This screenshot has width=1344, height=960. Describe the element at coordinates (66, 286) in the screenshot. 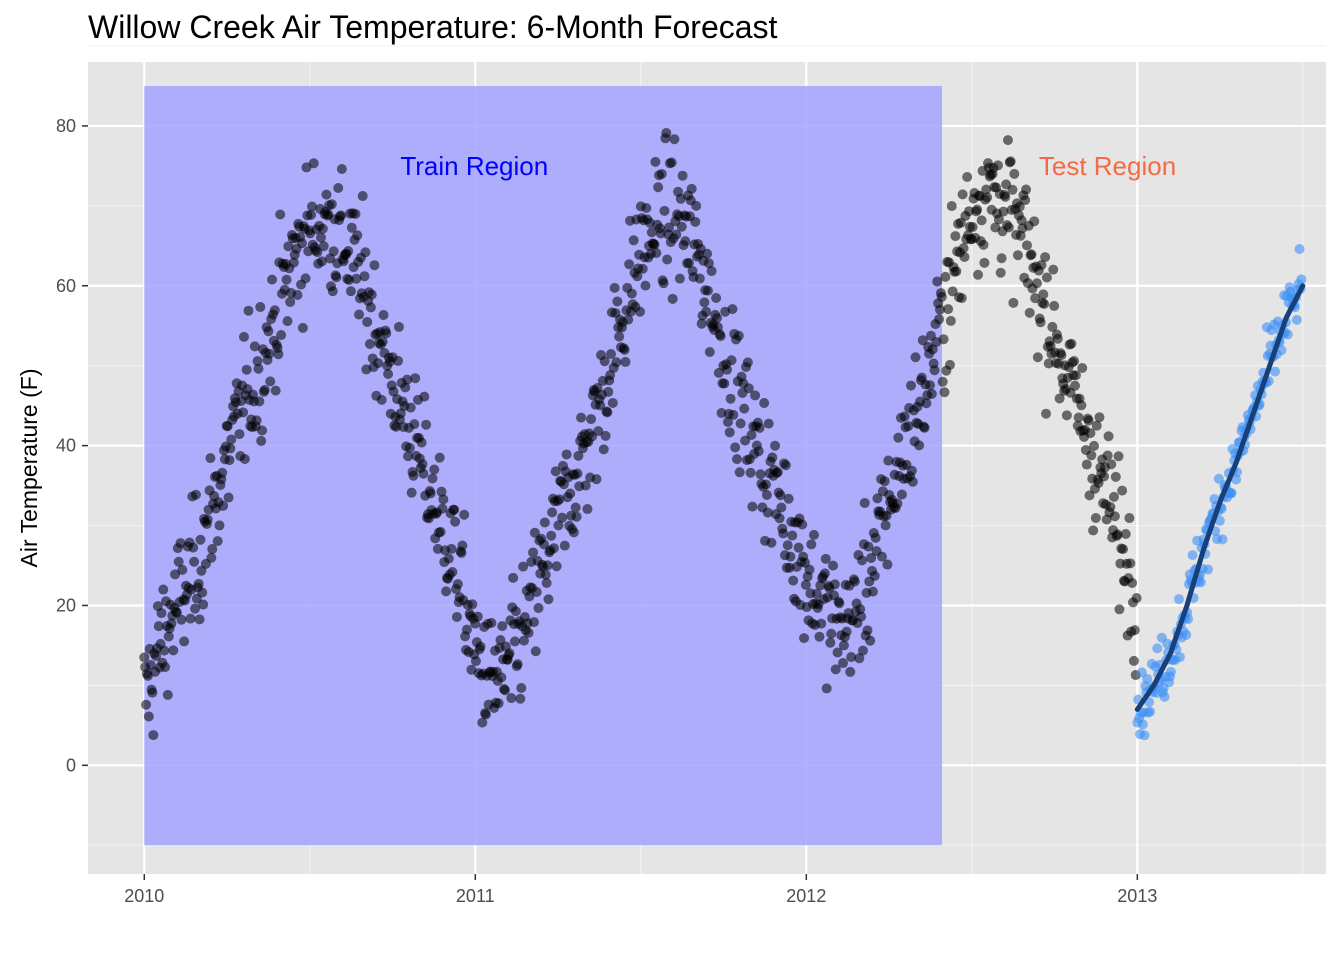

I see `y-tick-label: 60` at that location.